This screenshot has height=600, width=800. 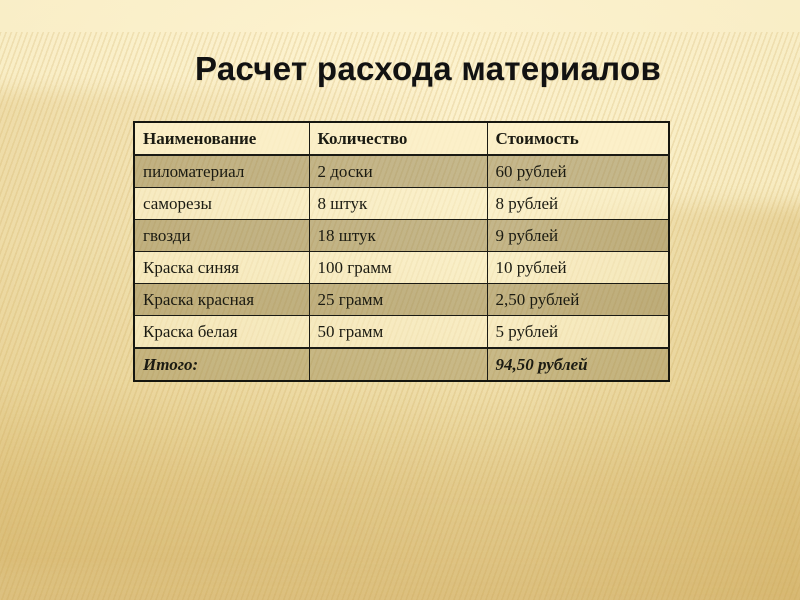 What do you see at coordinates (221, 235) in the screenshot?
I see `cell-name: гвозди` at bounding box center [221, 235].